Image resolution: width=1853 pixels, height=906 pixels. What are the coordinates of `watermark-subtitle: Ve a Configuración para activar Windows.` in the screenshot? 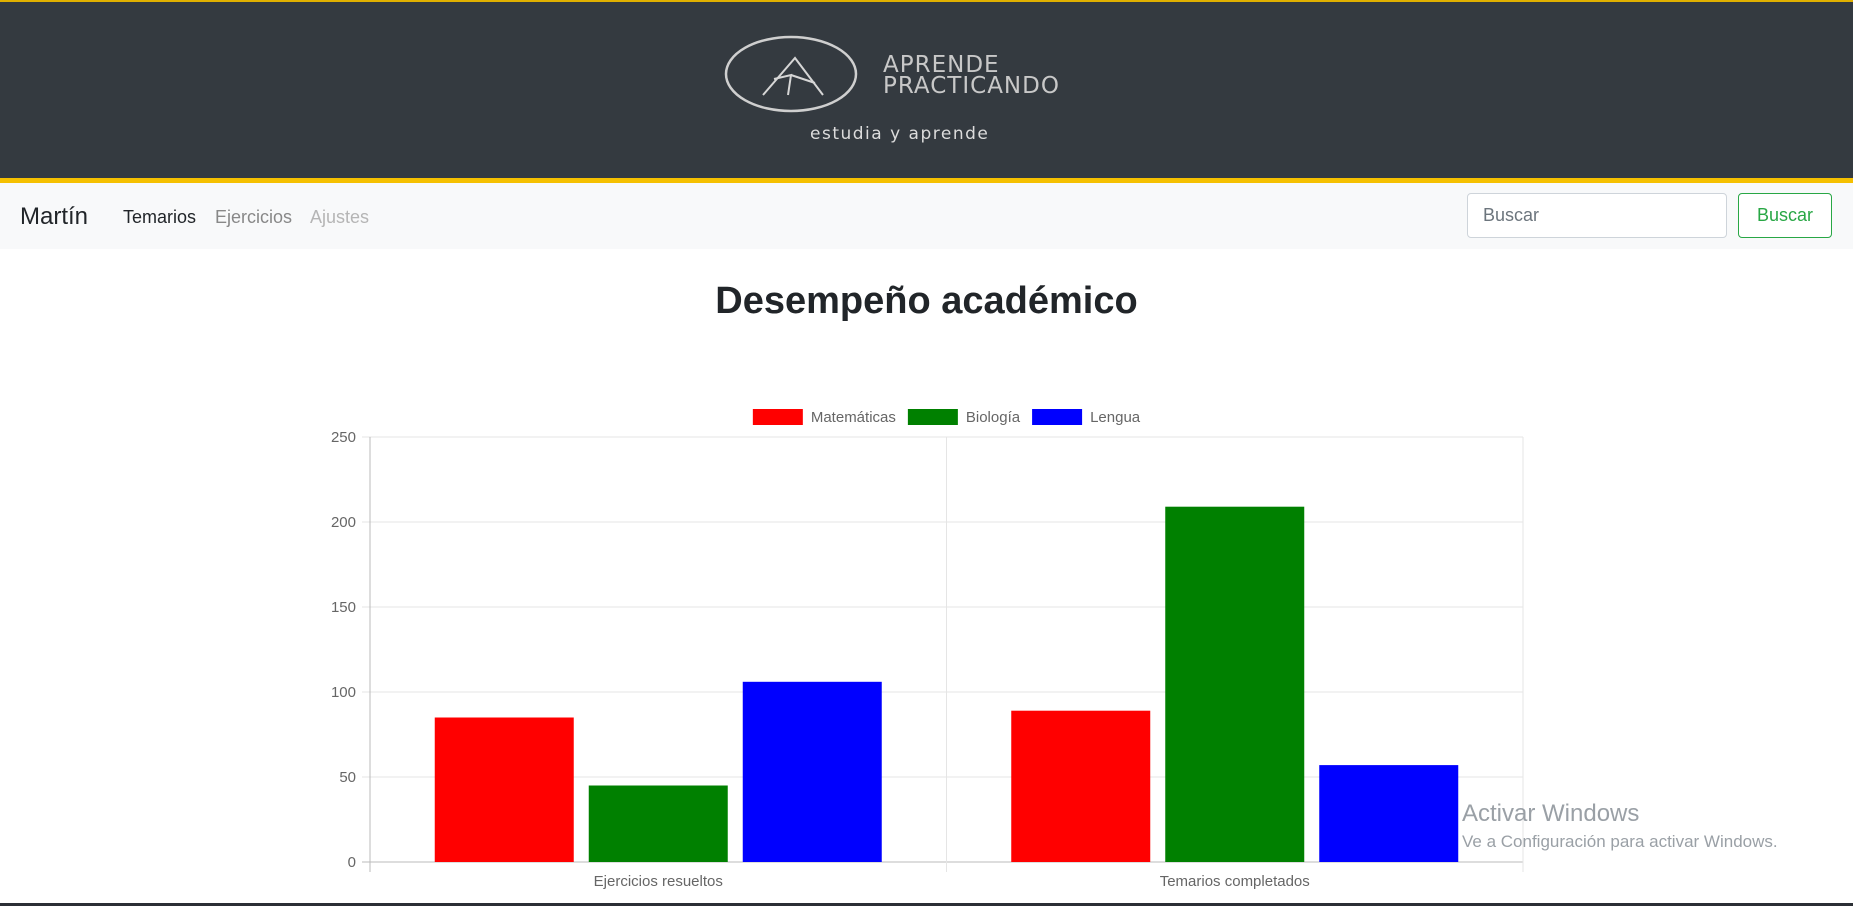 It's located at (1620, 842).